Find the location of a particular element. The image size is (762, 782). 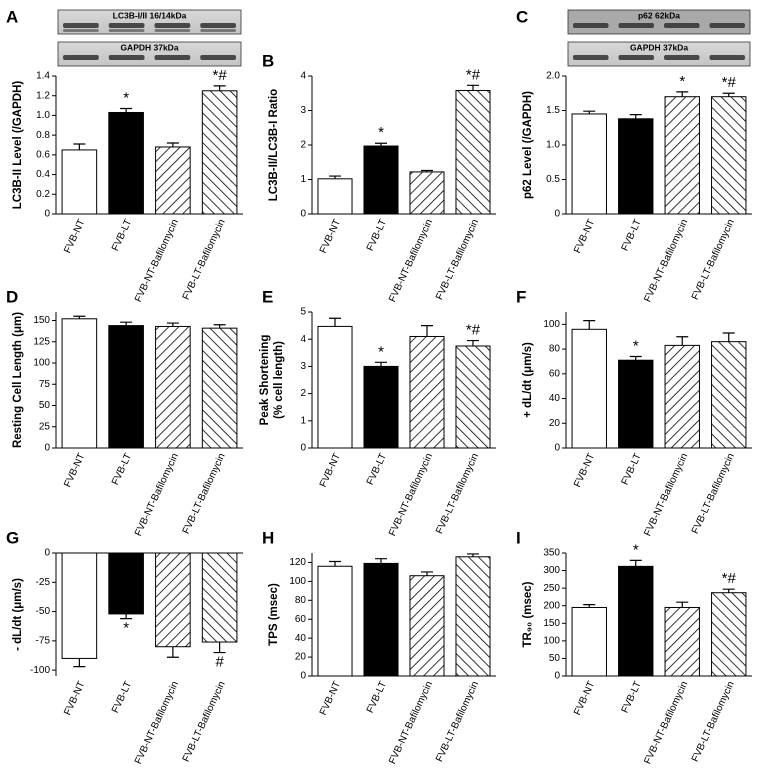

panel-letter: B is located at coordinates (268, 60).